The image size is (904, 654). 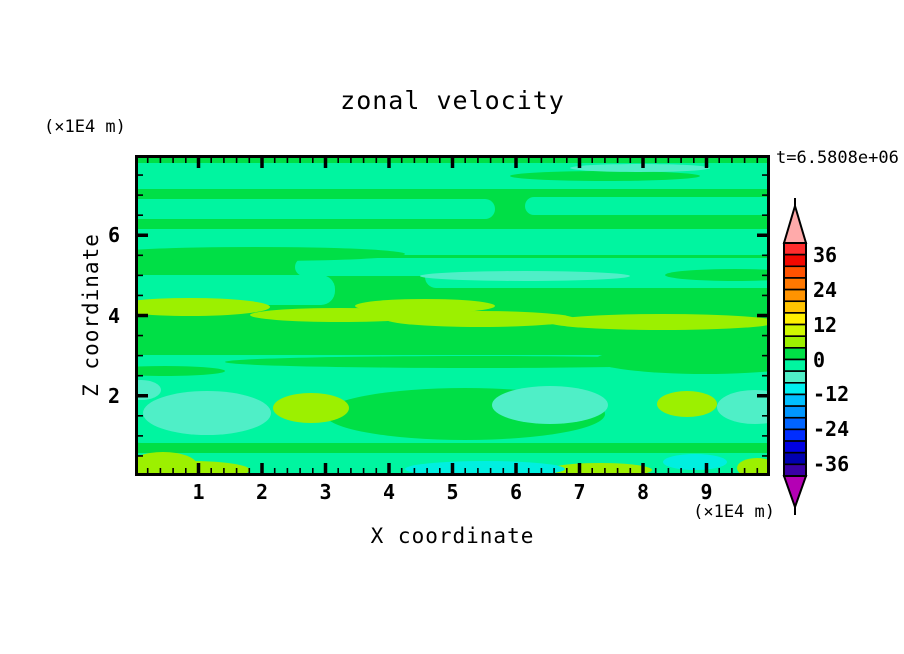 I want to click on colorbar-tick-label: -12, so click(x=831, y=394).